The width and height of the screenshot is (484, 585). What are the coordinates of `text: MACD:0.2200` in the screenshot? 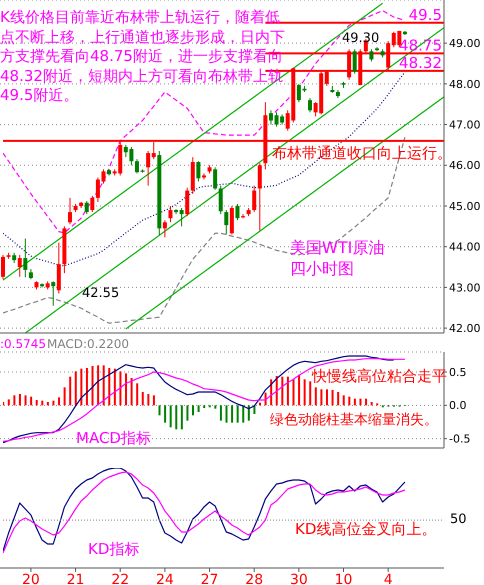 It's located at (88, 345).